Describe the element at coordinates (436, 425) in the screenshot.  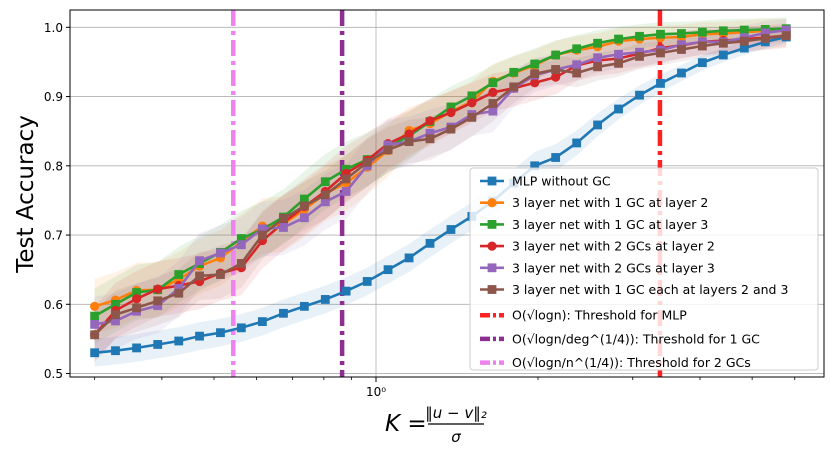
I see `x-axis-label: K = ‖u − v‖₂ σ` at that location.